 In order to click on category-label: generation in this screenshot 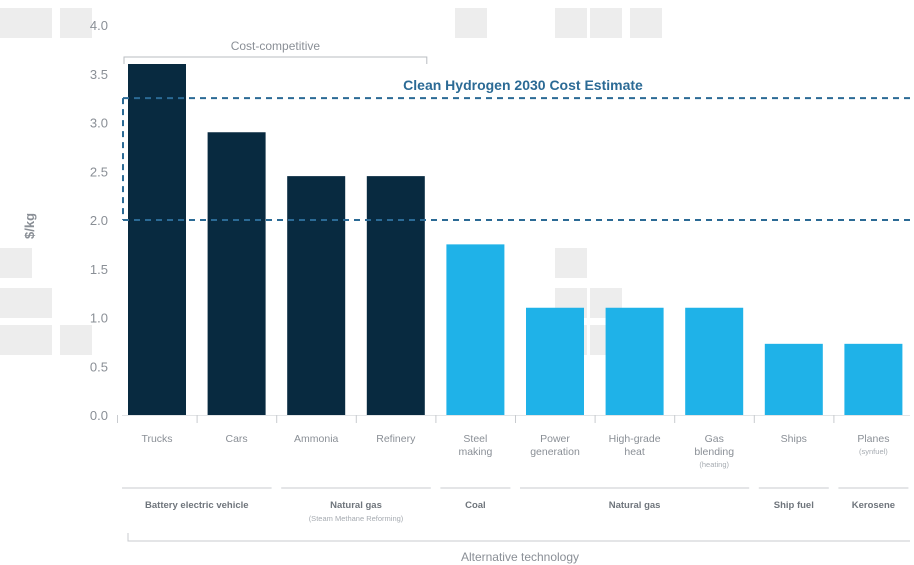, I will do `click(555, 452)`.